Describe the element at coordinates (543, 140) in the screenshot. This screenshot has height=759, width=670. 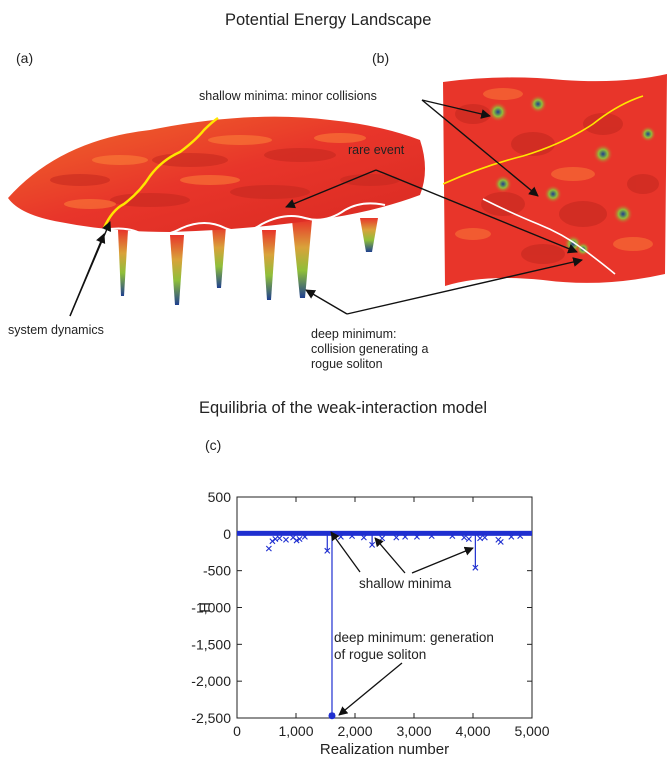
I see `topview-yellow-trajectory` at that location.